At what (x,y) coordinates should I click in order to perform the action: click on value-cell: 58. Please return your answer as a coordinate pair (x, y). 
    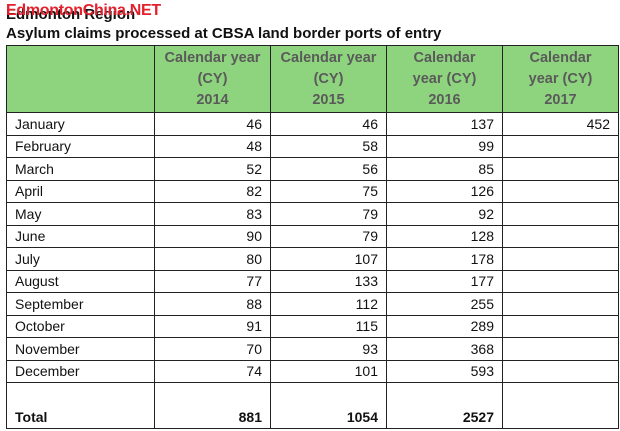
    Looking at the image, I should click on (328, 146).